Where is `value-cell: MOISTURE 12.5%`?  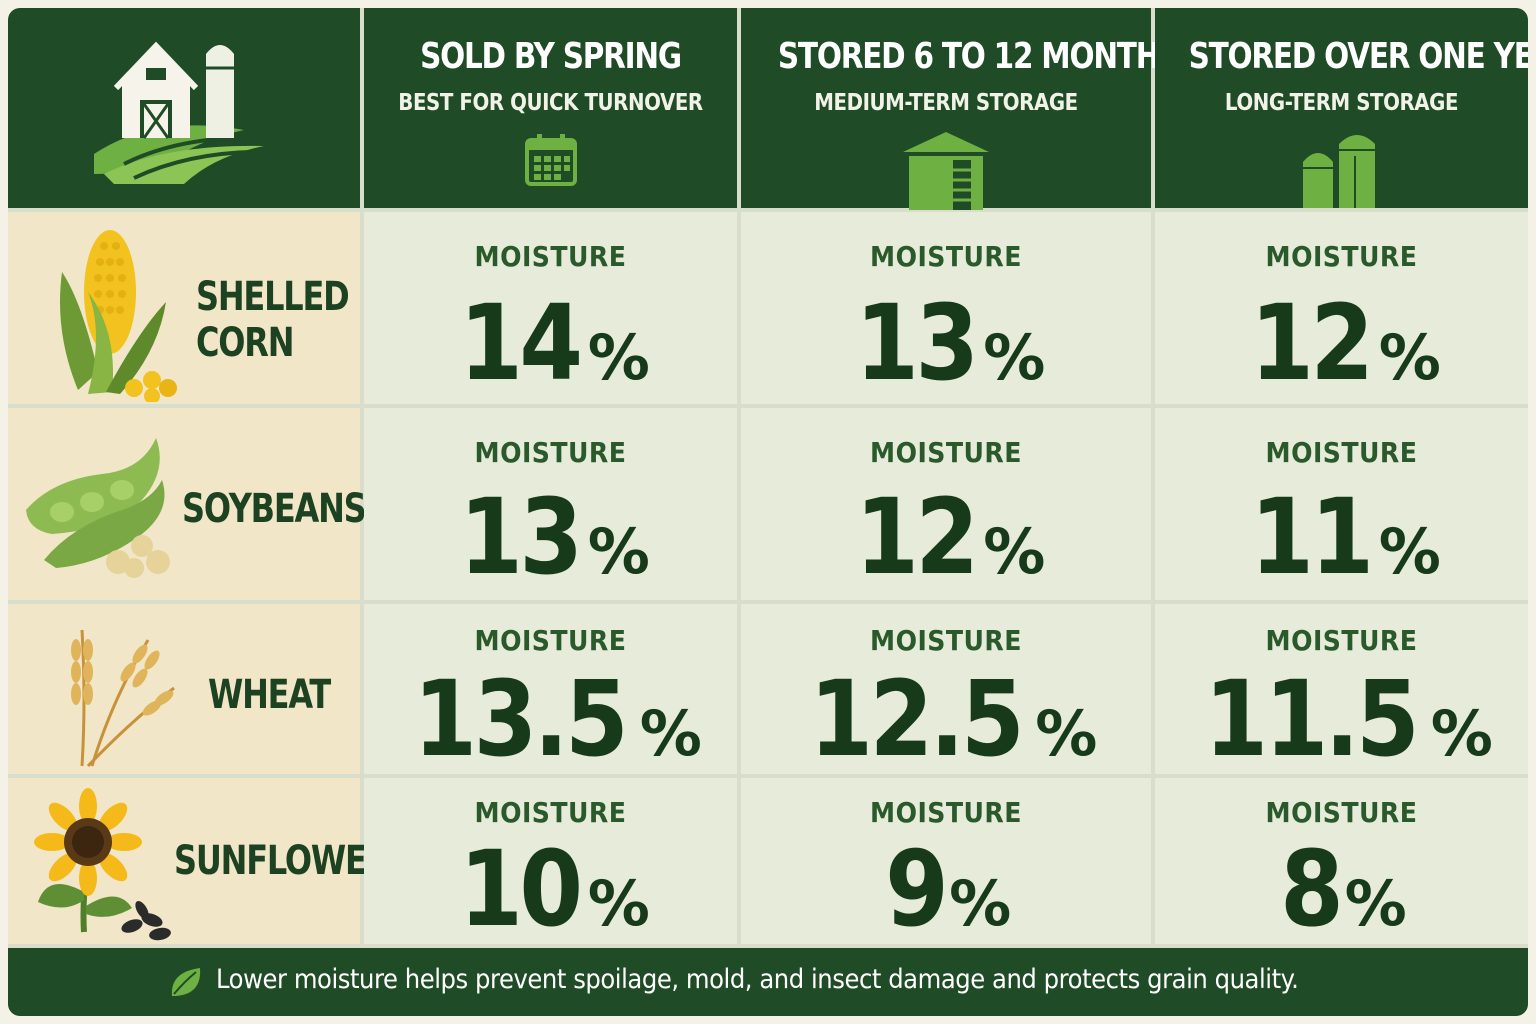 value-cell: MOISTURE 12.5% is located at coordinates (946, 692).